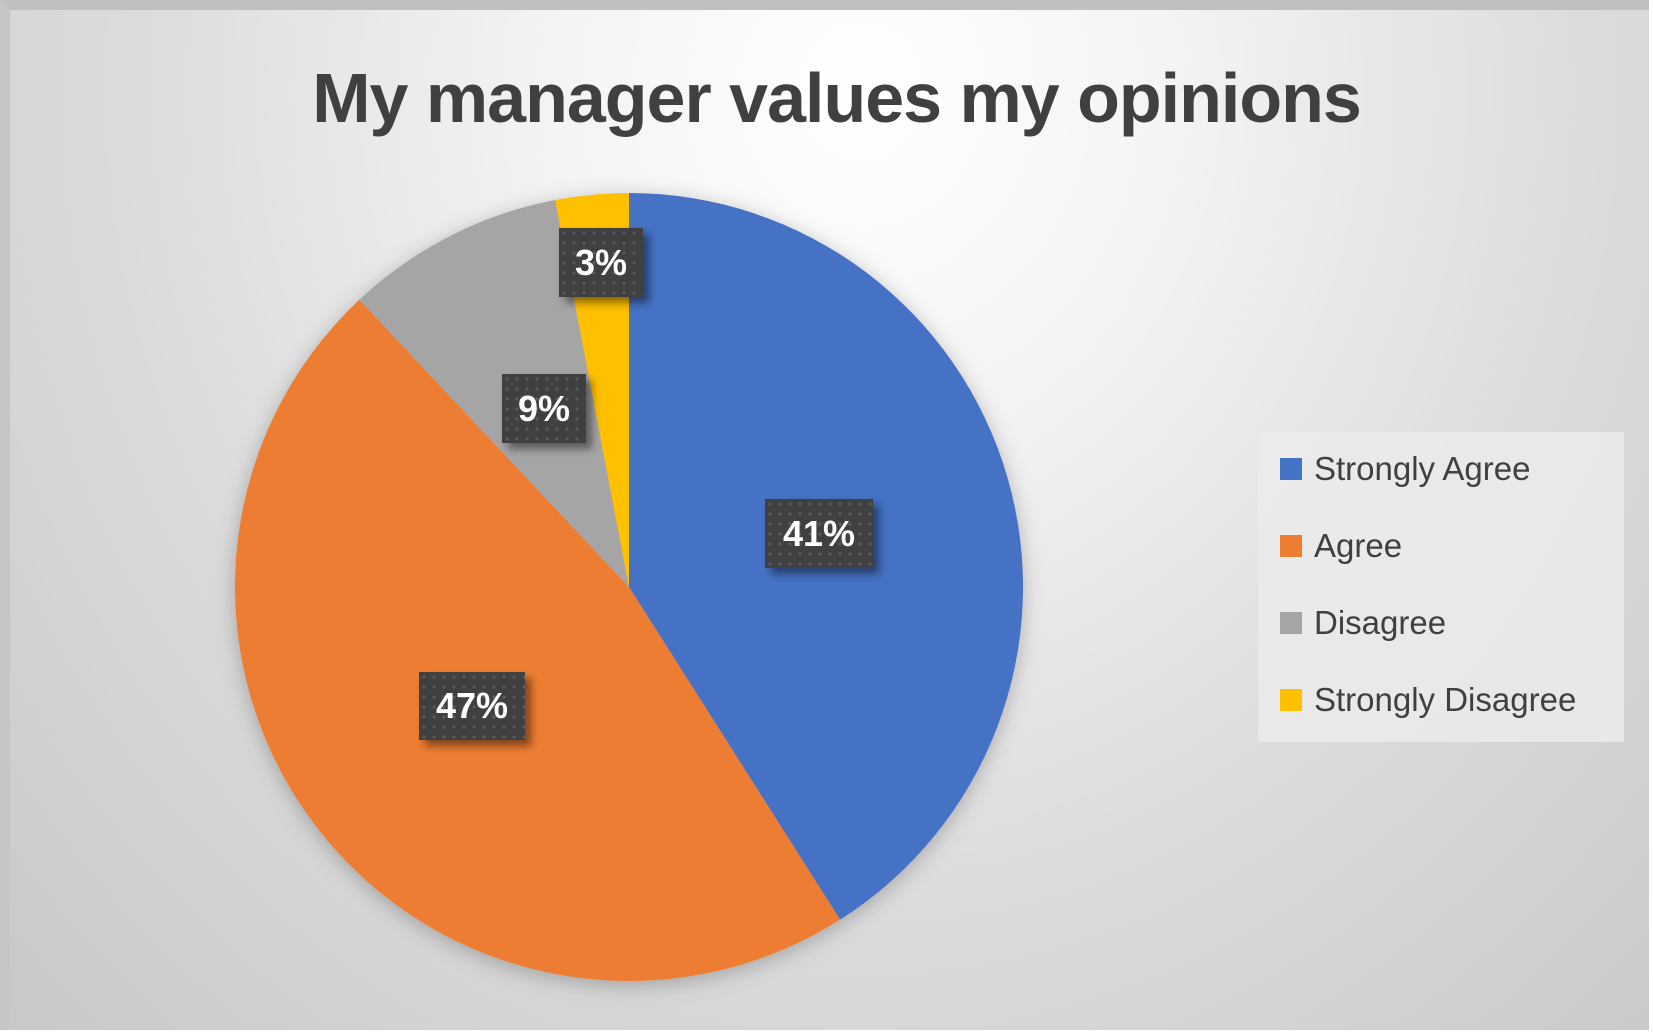 This screenshot has width=1653, height=1034. I want to click on chart-title: My manager values my opinions, so click(837, 98).